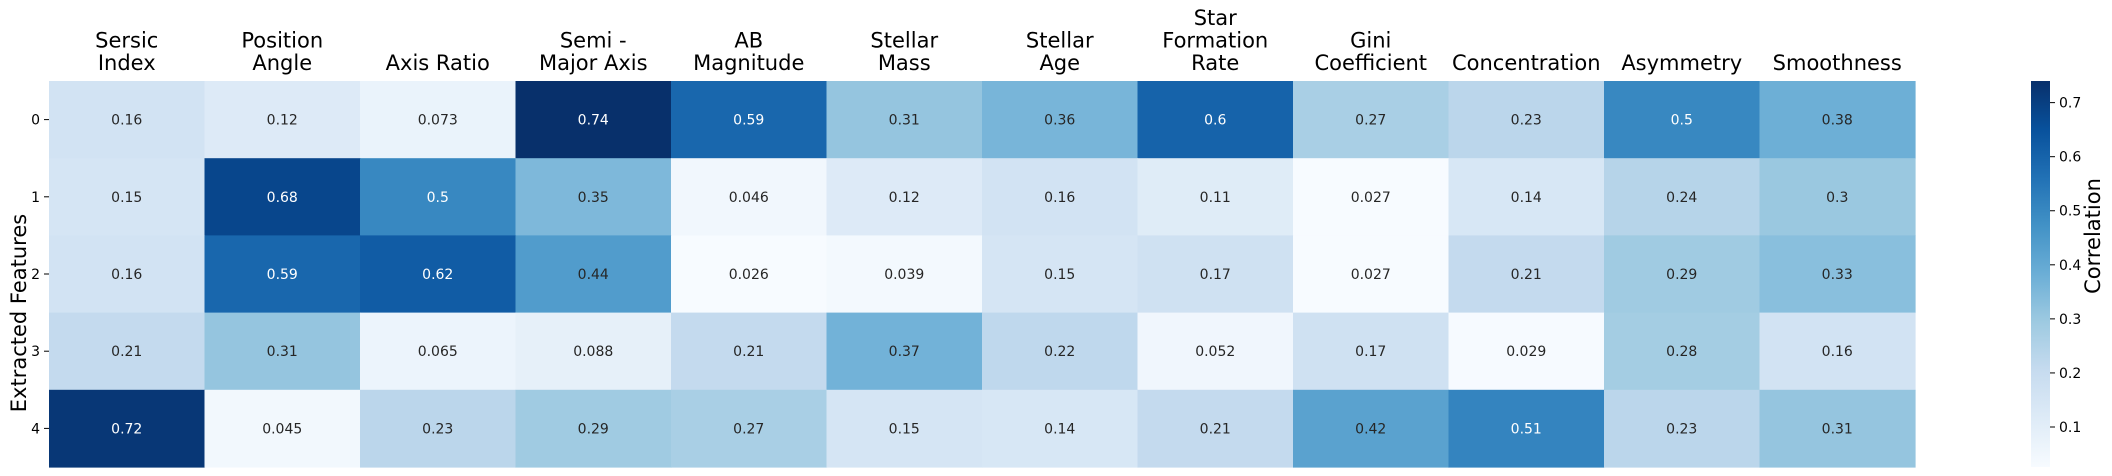 The height and width of the screenshot is (476, 2112). Describe the element at coordinates (1215, 40) in the screenshot. I see `column-label: Star Formation Rate` at that location.